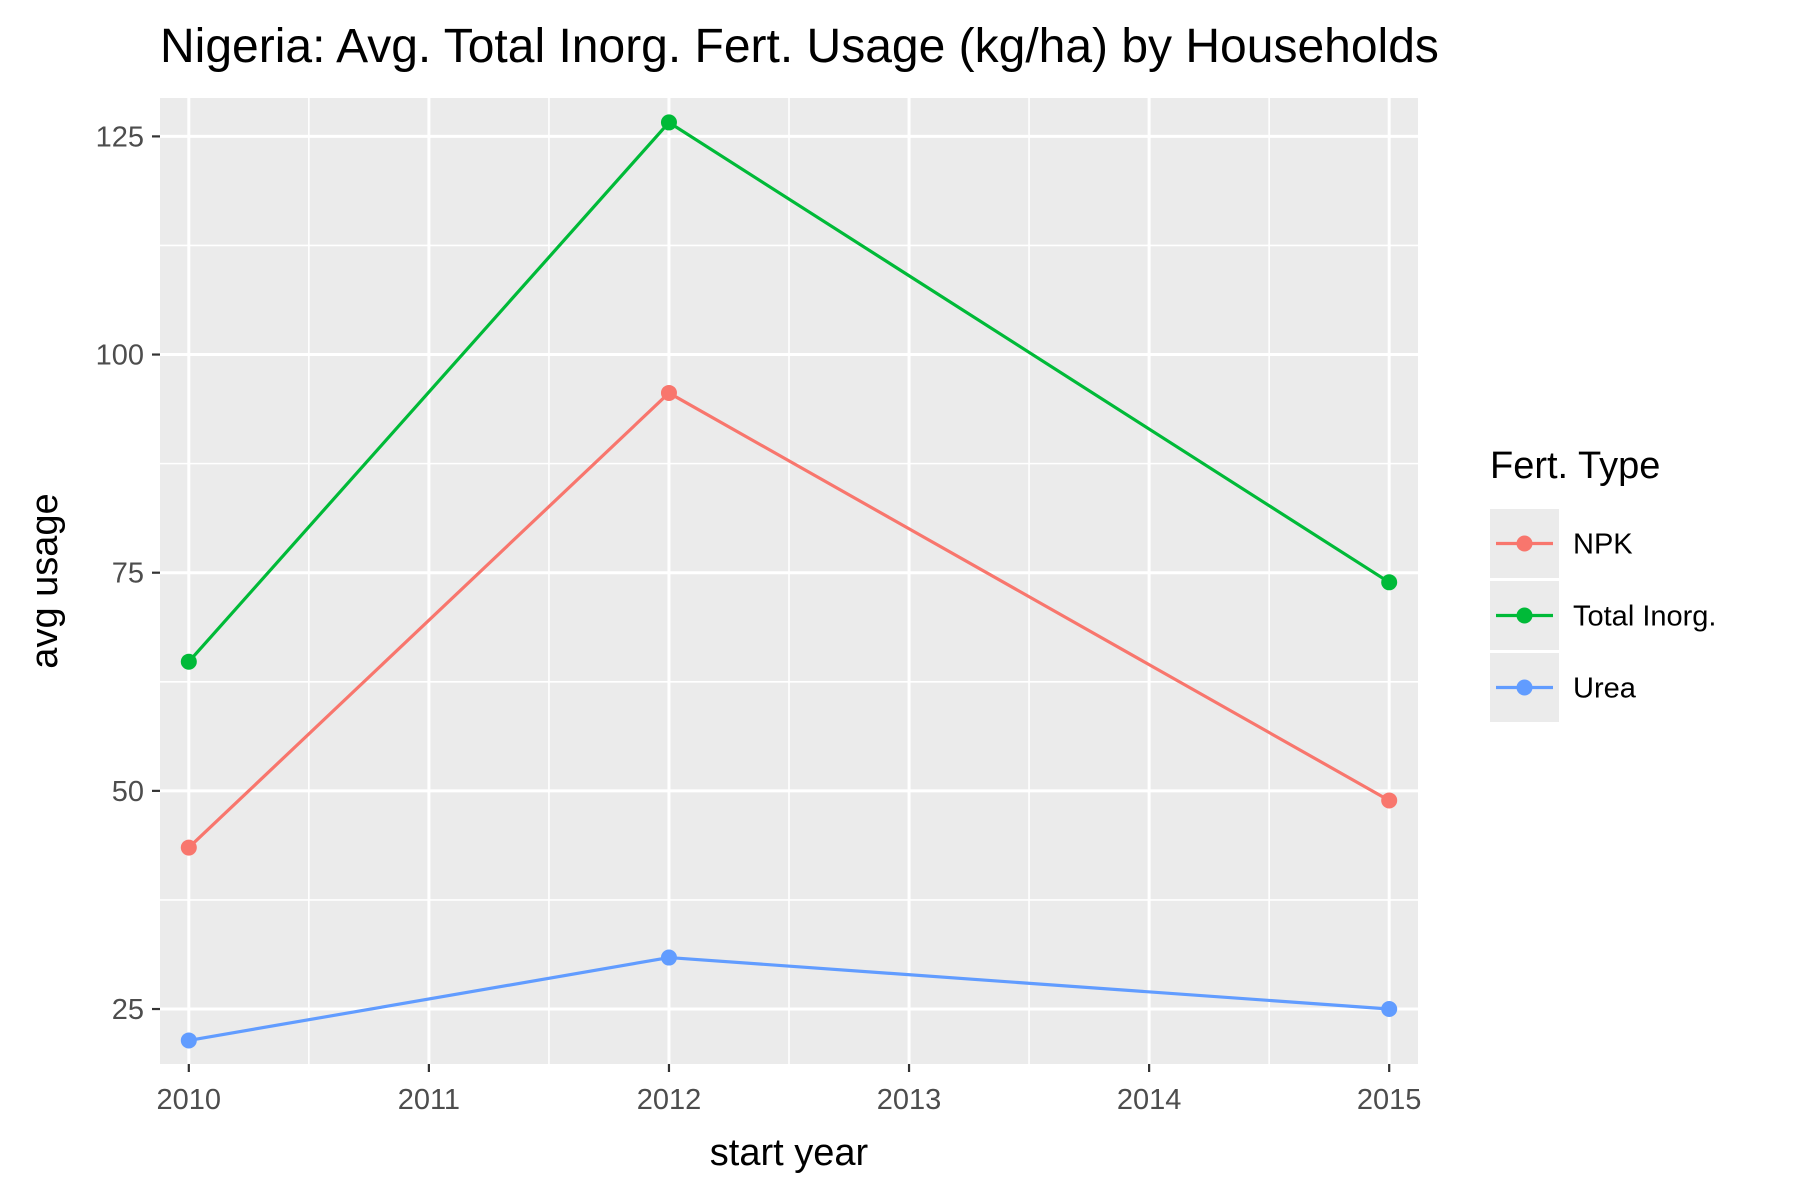 This screenshot has width=1800, height=1200. What do you see at coordinates (128, 792) in the screenshot?
I see `y-tick-label: 50` at bounding box center [128, 792].